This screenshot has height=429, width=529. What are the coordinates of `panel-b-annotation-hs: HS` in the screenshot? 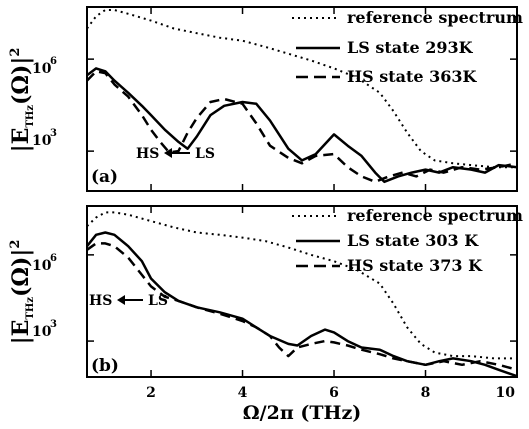 It's located at (100, 301).